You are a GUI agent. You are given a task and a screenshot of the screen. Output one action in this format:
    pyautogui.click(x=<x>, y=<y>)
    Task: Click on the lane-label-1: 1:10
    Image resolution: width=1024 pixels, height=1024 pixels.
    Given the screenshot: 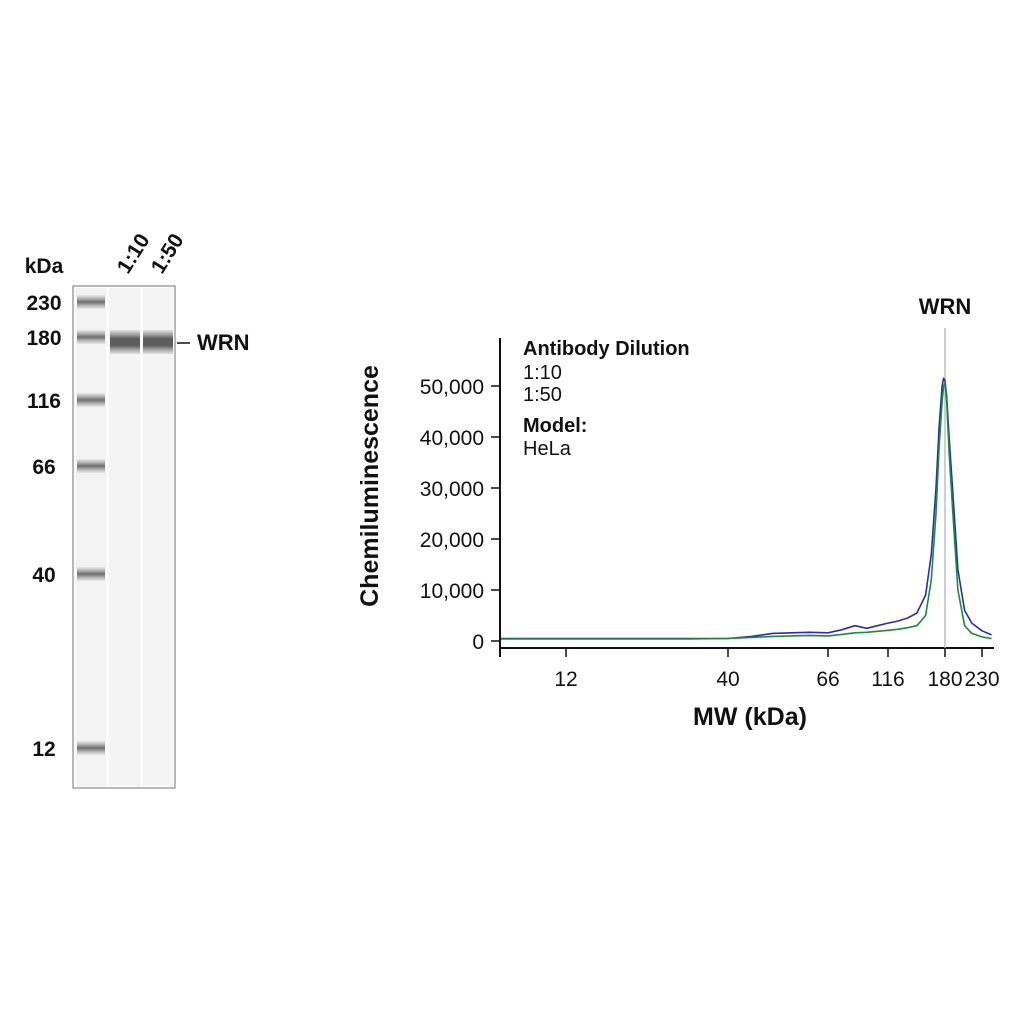 What is the action you would take?
    pyautogui.click(x=134, y=254)
    